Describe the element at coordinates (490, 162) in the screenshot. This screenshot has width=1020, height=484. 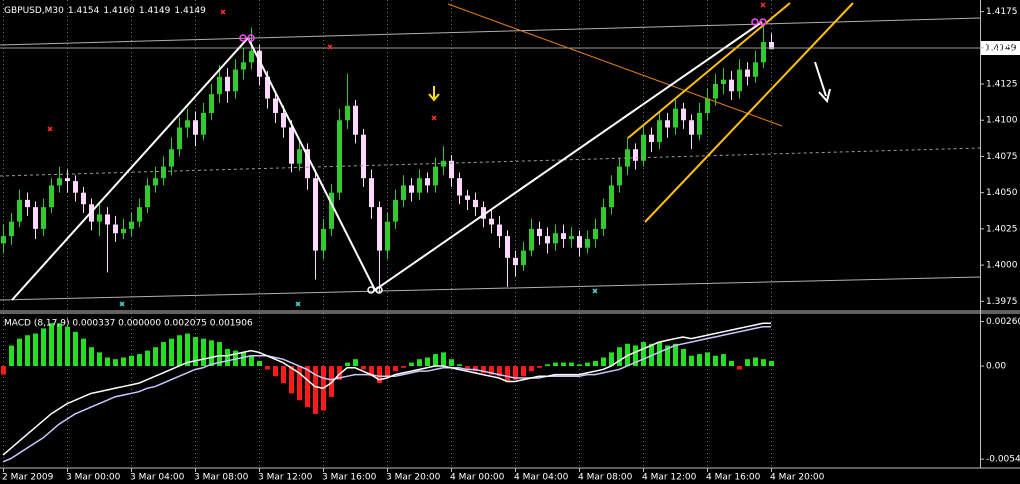
I see `trend-line` at that location.